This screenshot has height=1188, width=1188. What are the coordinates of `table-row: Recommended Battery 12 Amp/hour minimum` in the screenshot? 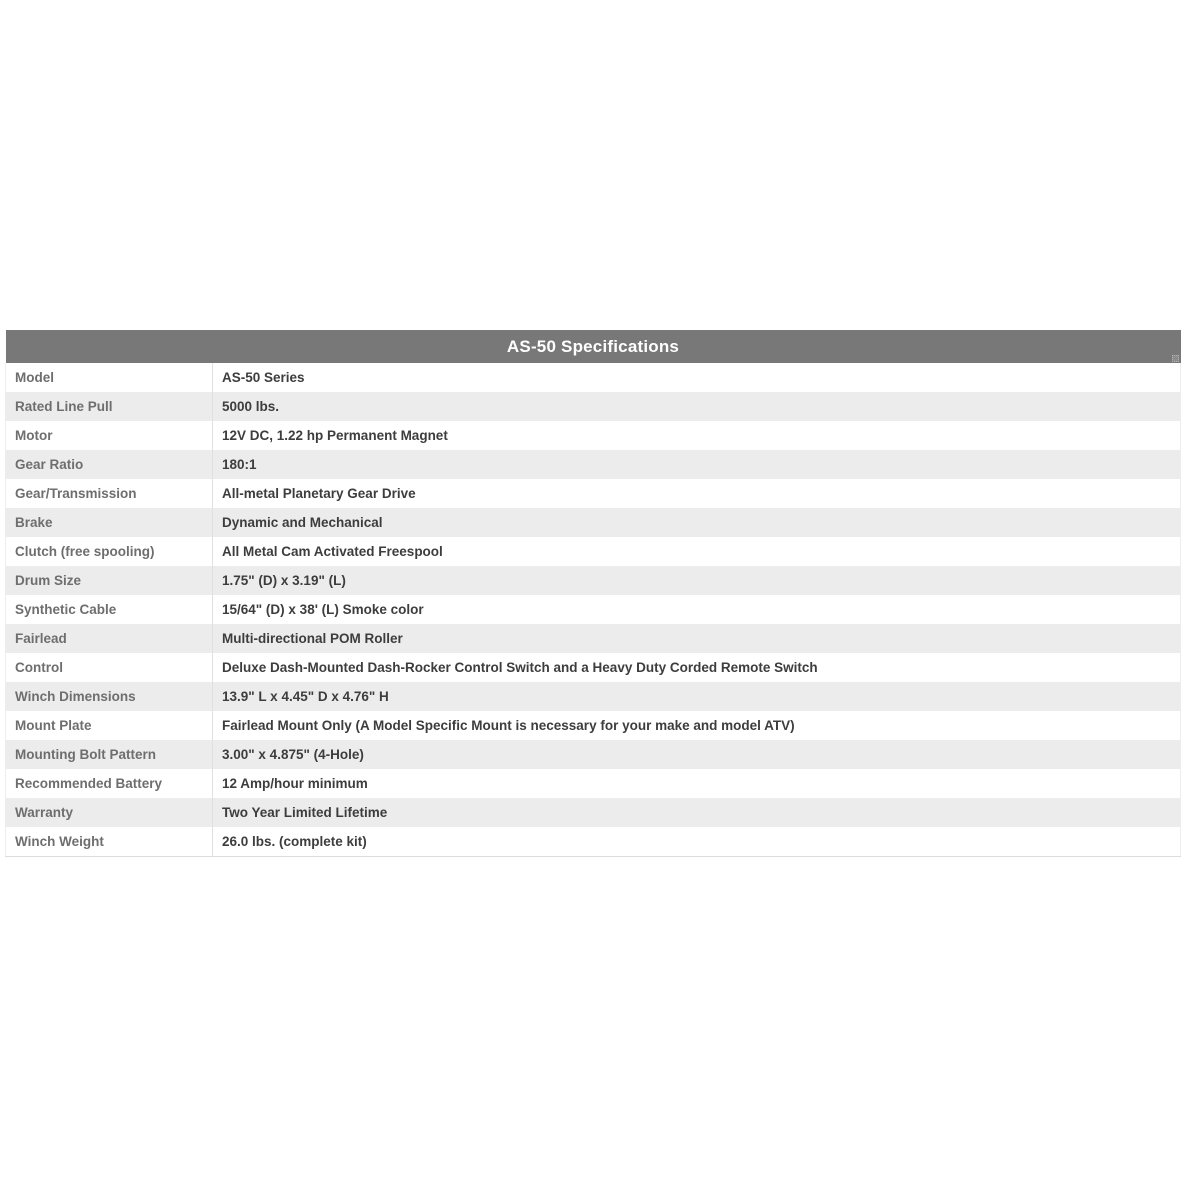 It's located at (593, 783).